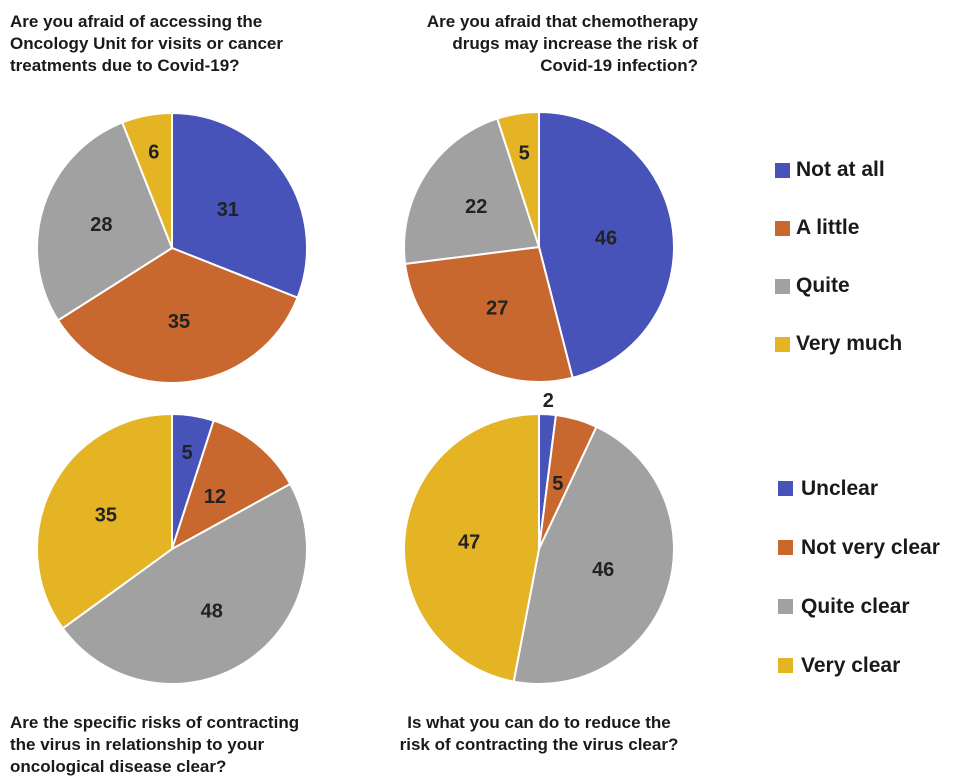 Image resolution: width=959 pixels, height=784 pixels. What do you see at coordinates (155, 722) in the screenshot?
I see `title-line: Are the specific risks of contracting` at bounding box center [155, 722].